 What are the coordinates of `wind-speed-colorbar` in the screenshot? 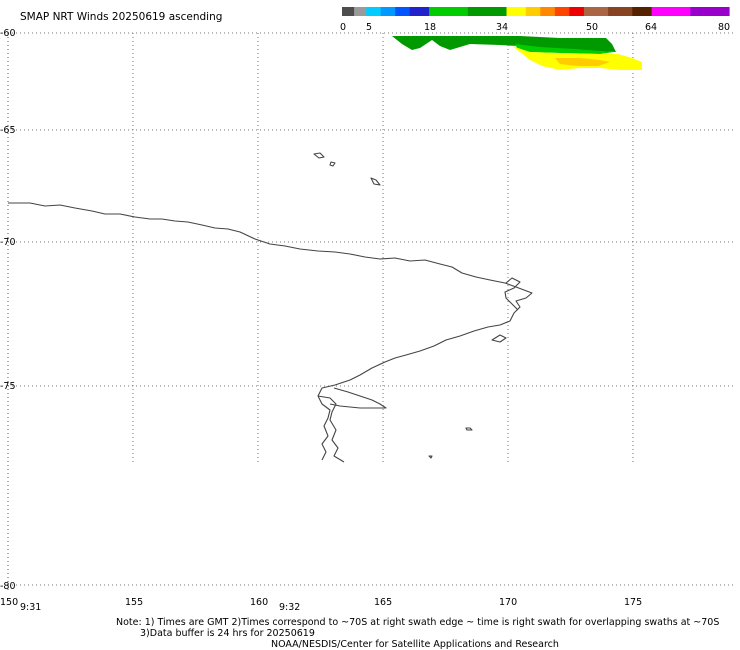 It's located at (536, 11).